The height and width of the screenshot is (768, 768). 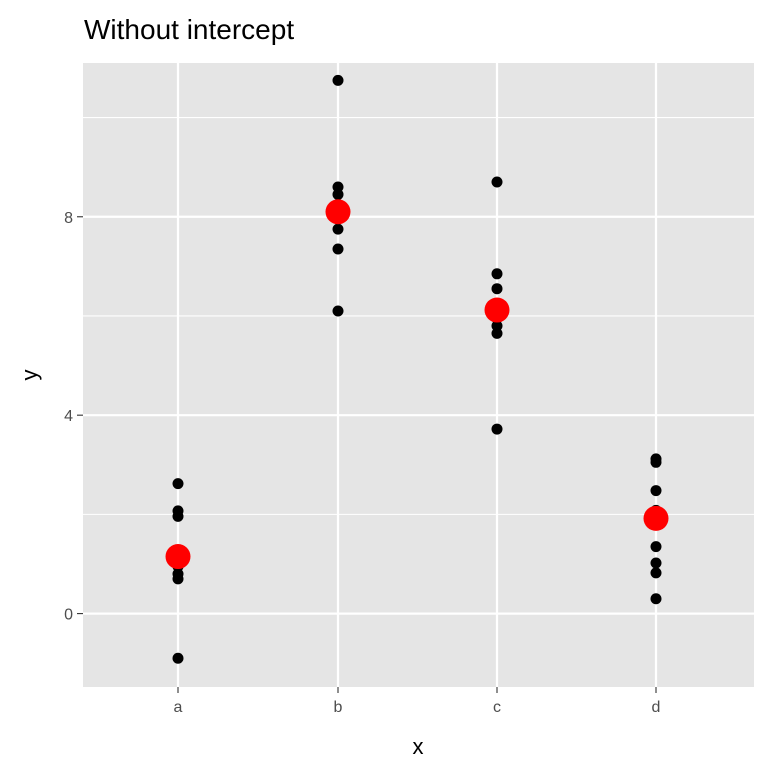 What do you see at coordinates (656, 707) in the screenshot?
I see `x-tick-label: d` at bounding box center [656, 707].